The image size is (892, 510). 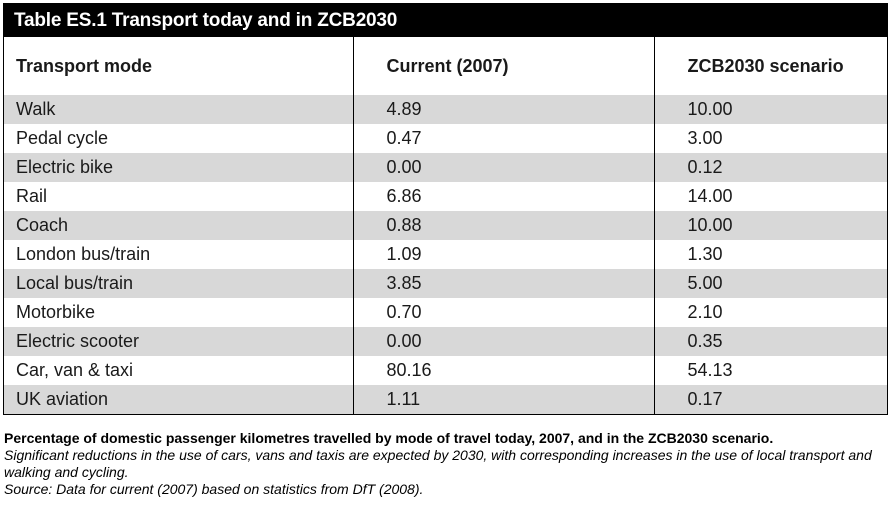 I want to click on mode-cell: Car, van & taxi, so click(x=75, y=370).